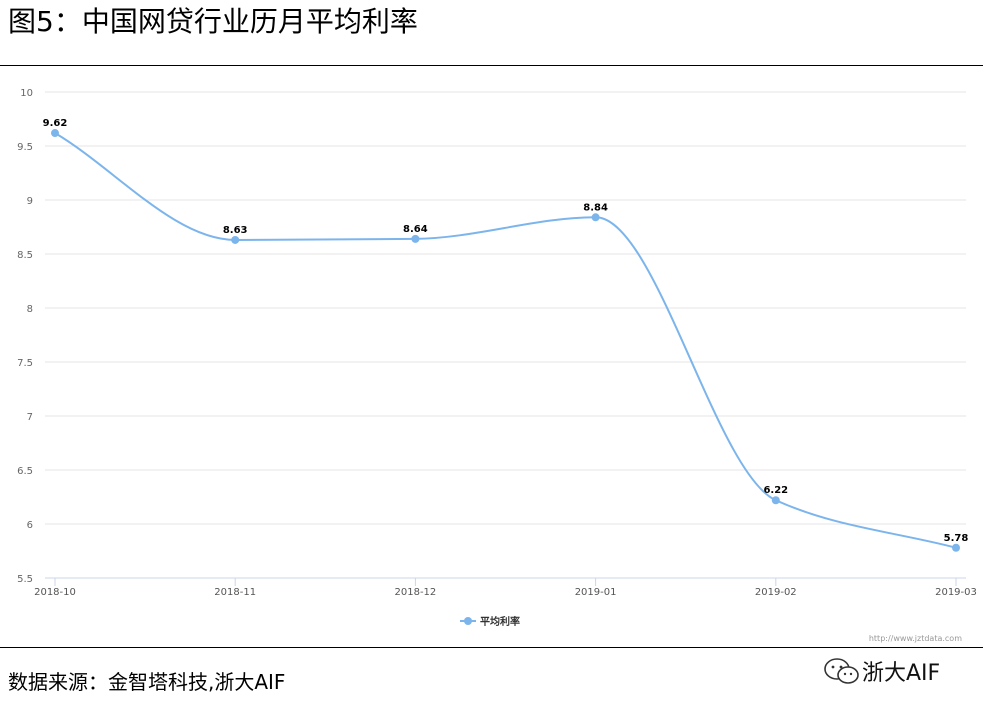 The image size is (983, 704). I want to click on top-rule, so click(491, 65).